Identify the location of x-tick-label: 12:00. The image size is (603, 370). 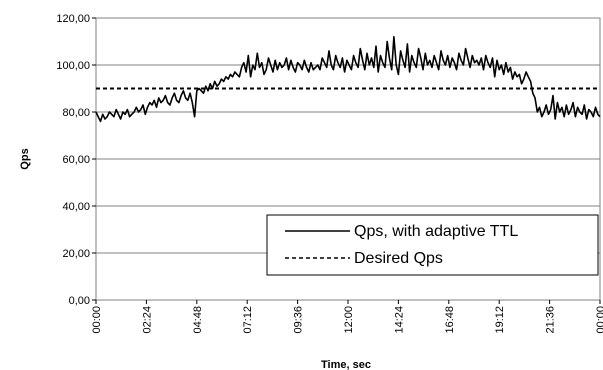
(349, 320).